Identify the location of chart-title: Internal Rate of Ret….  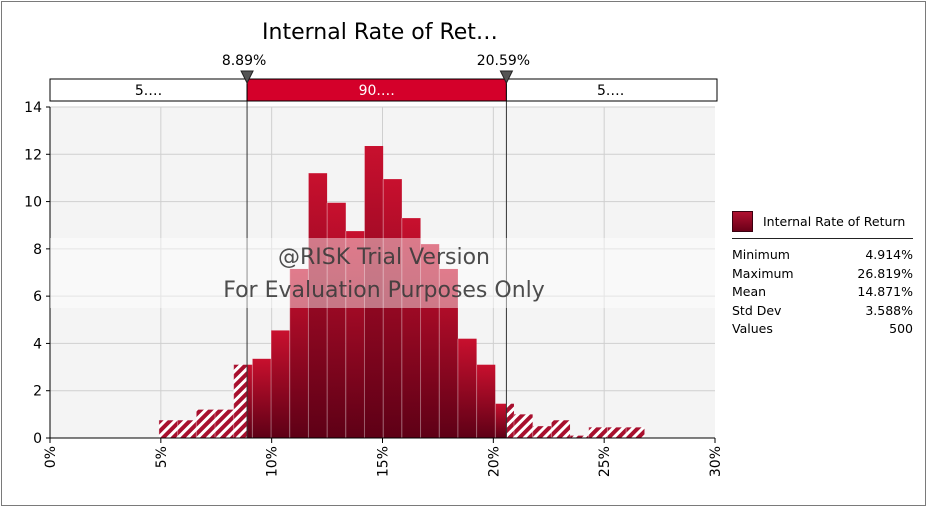
(380, 32).